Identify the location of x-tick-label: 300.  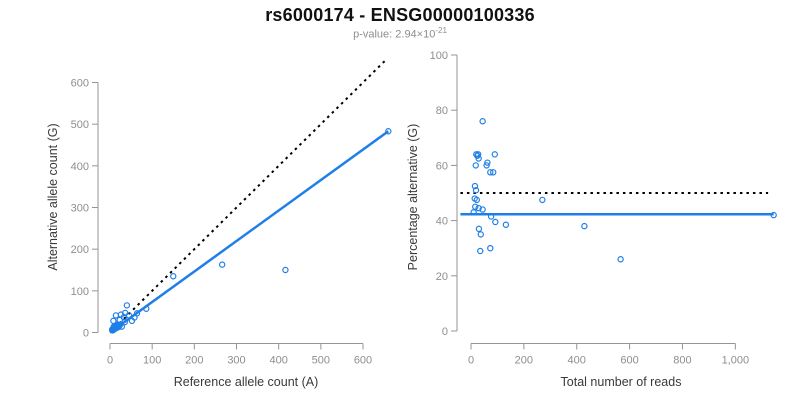
(236, 361).